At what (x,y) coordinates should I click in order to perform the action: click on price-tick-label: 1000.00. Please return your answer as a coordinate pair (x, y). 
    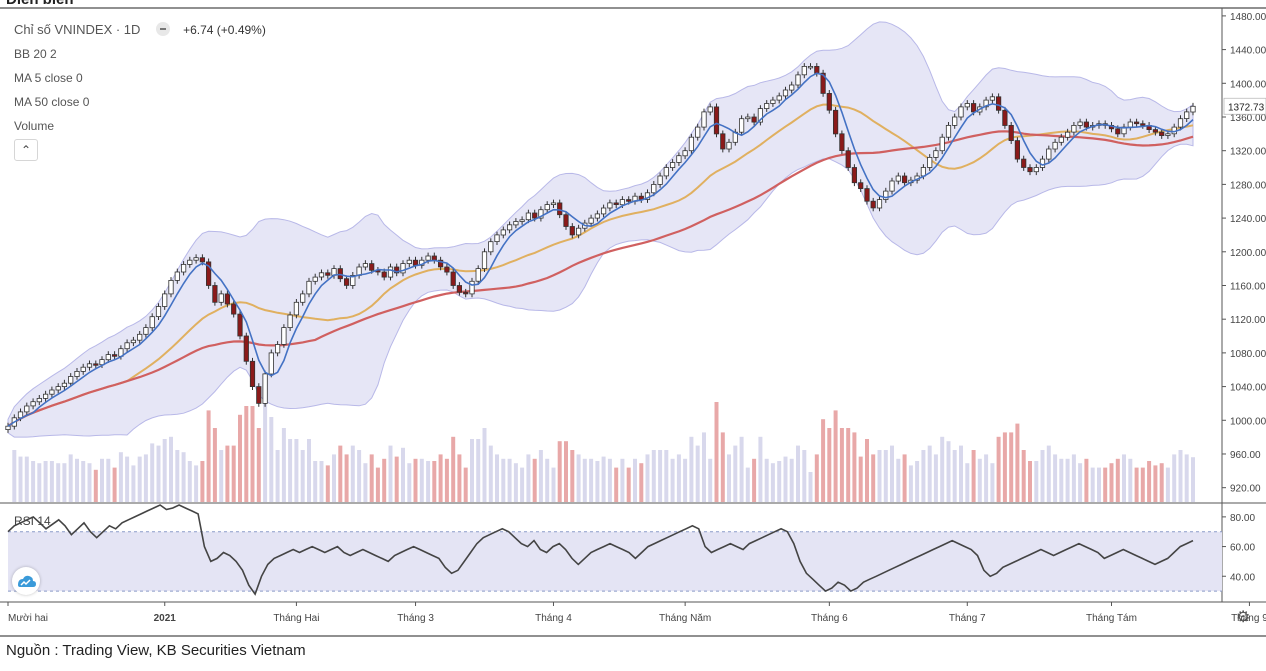
    Looking at the image, I should click on (1248, 421).